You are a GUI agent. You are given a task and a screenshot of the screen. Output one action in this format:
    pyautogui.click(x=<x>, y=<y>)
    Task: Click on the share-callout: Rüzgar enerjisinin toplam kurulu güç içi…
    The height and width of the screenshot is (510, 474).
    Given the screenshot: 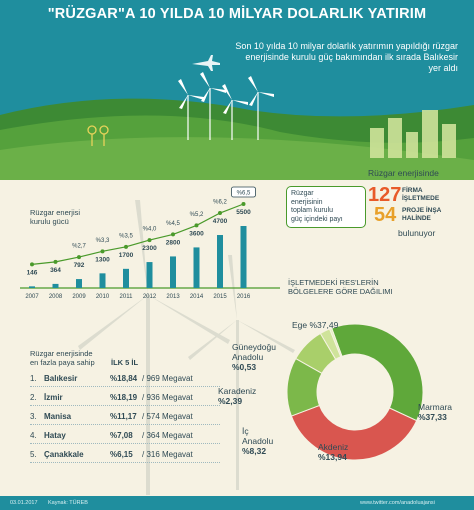 What is the action you would take?
    pyautogui.click(x=326, y=207)
    